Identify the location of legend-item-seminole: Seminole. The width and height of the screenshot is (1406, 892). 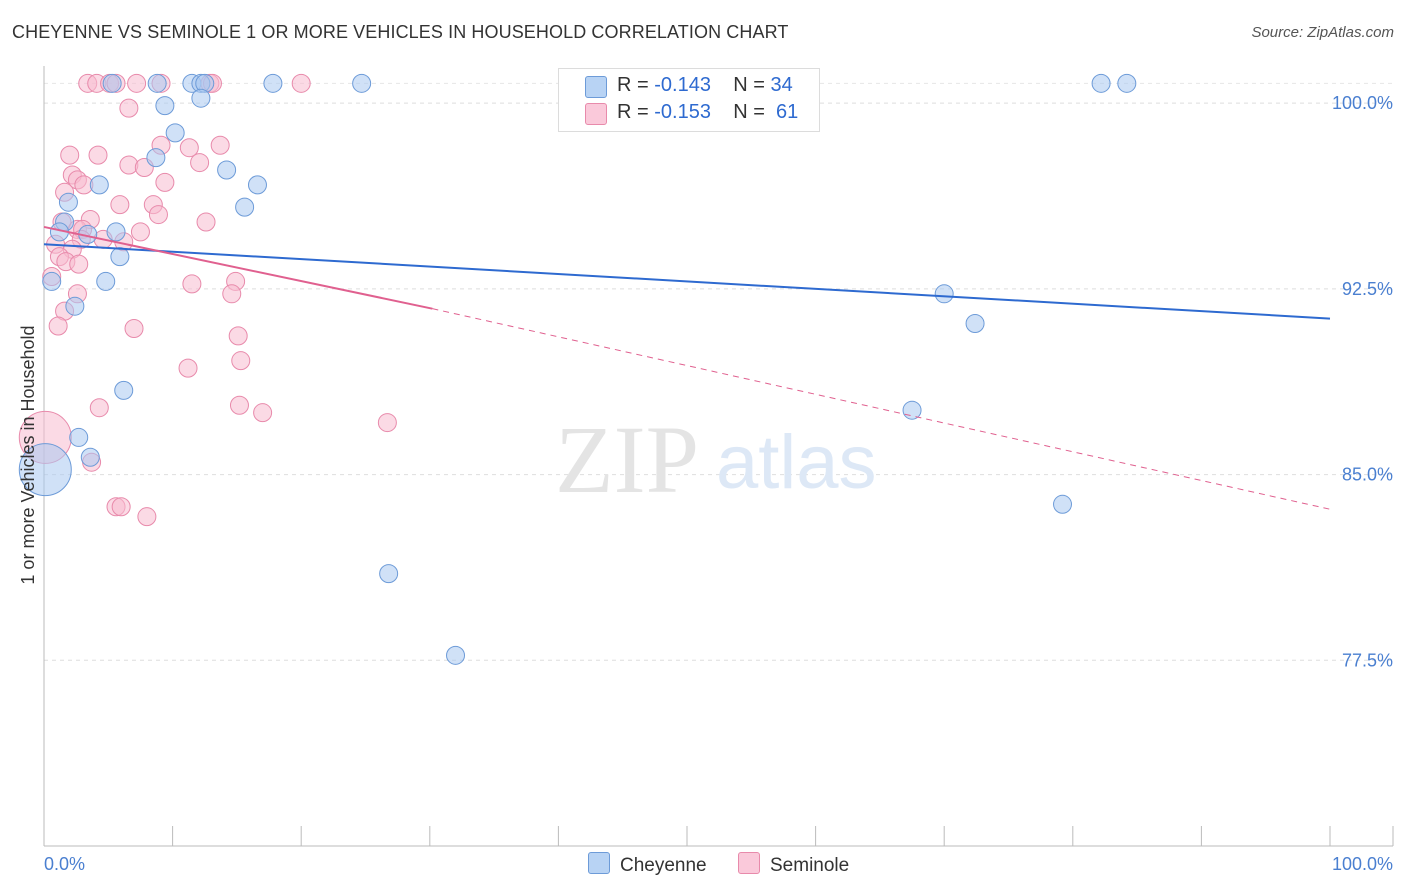
(793, 864).